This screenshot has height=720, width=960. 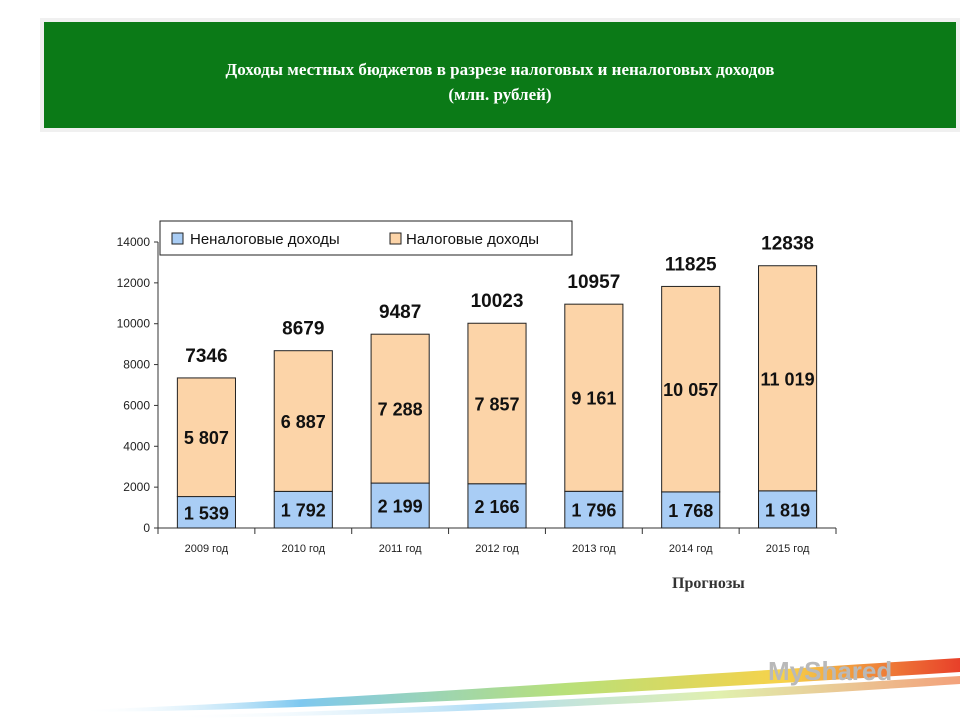 What do you see at coordinates (207, 549) in the screenshot?
I see `x-tick-label: 2009 год` at bounding box center [207, 549].